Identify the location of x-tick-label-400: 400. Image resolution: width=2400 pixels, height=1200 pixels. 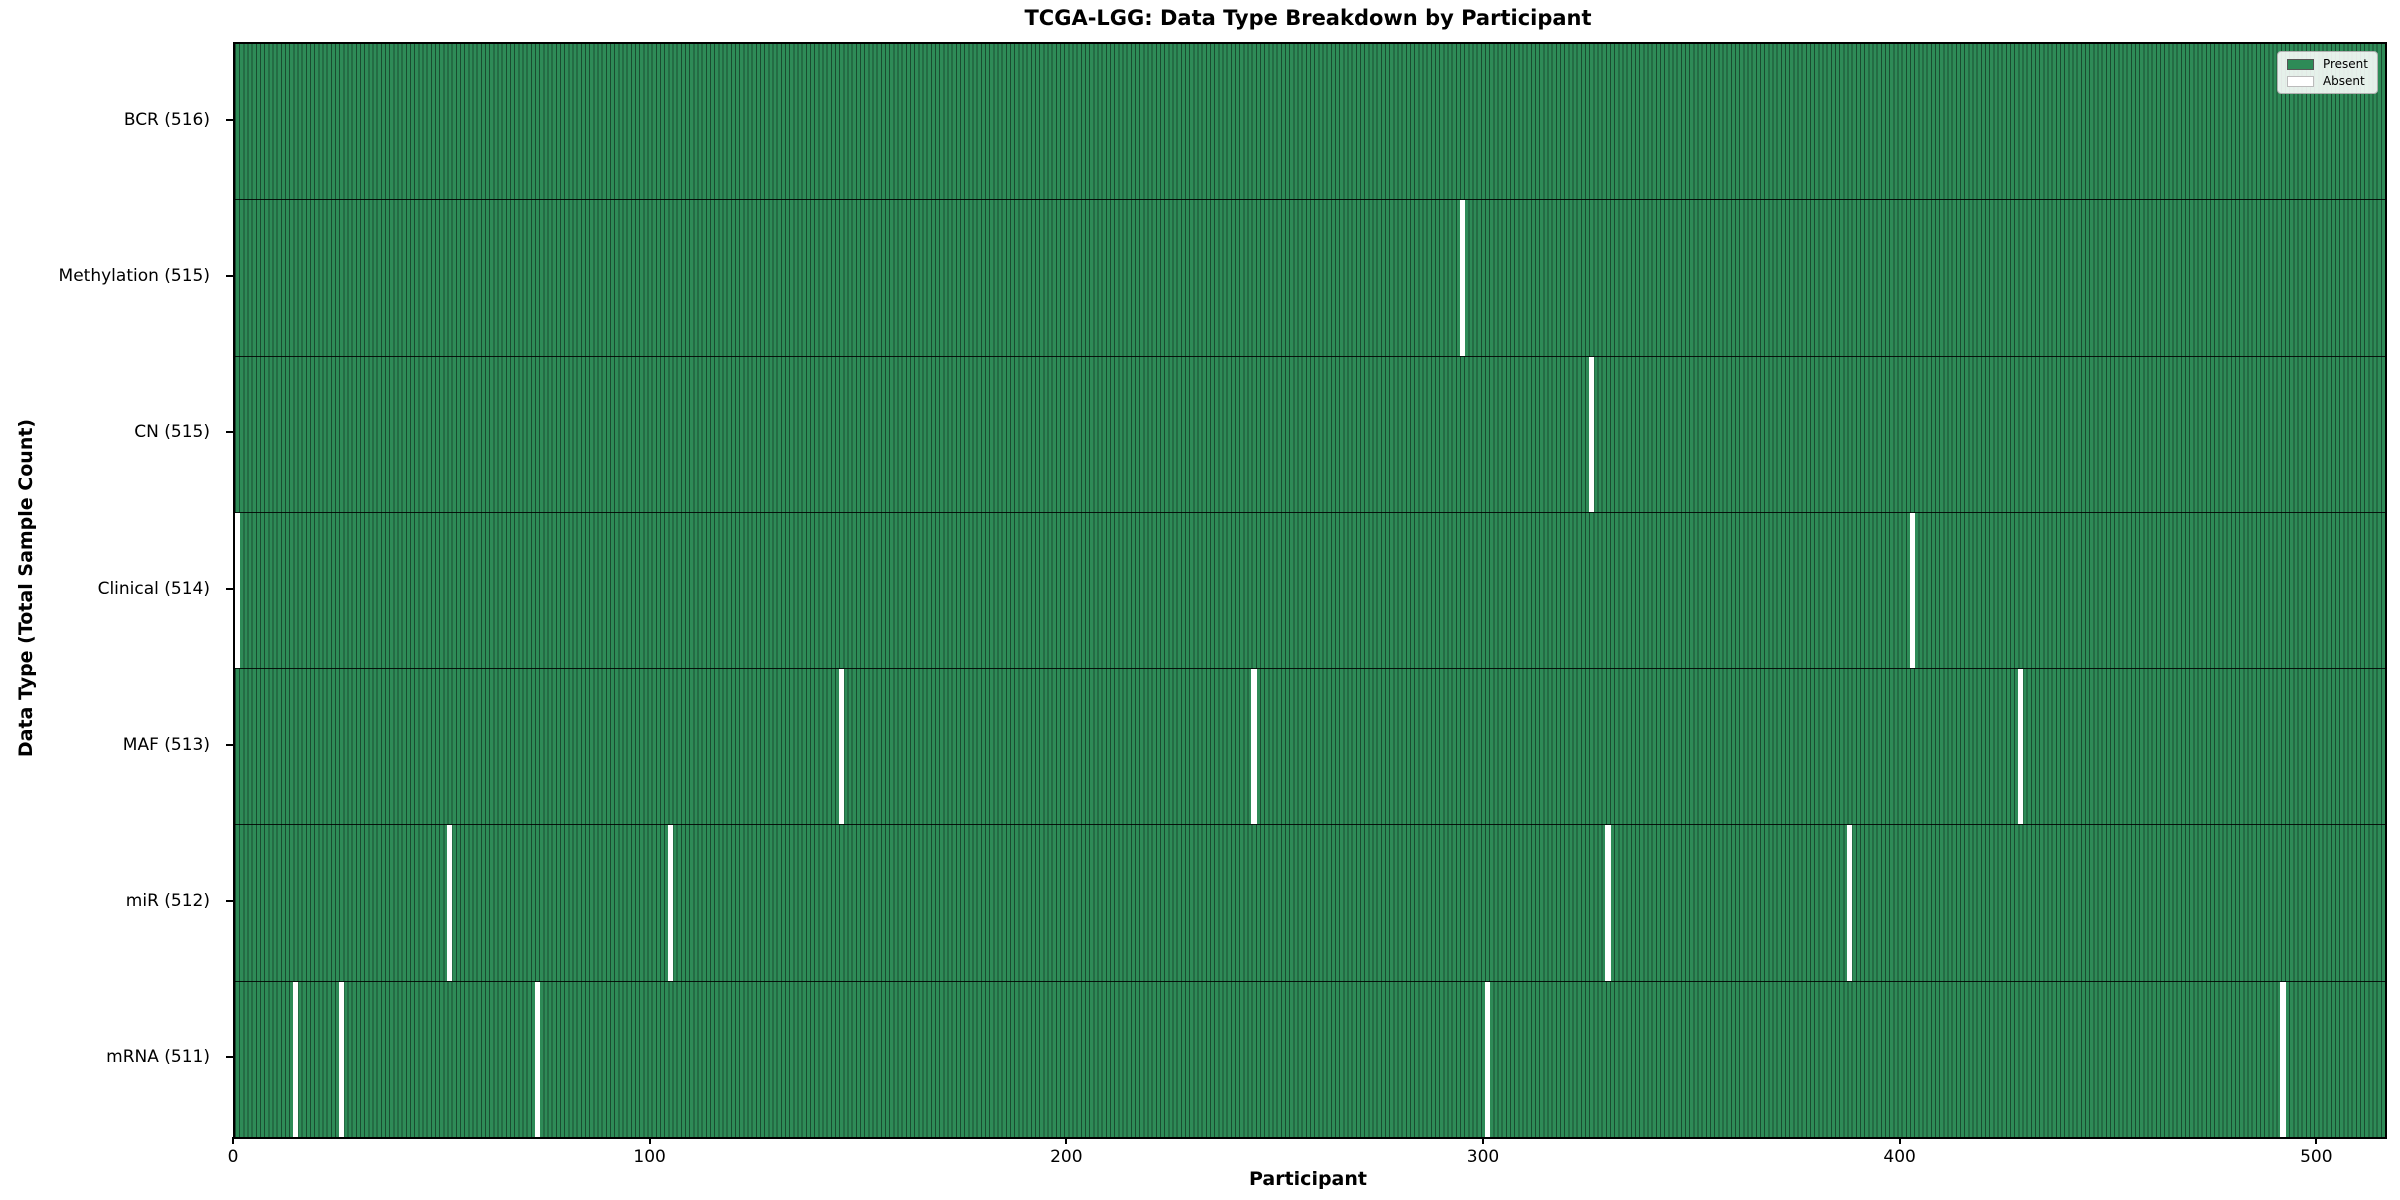
(1899, 1157).